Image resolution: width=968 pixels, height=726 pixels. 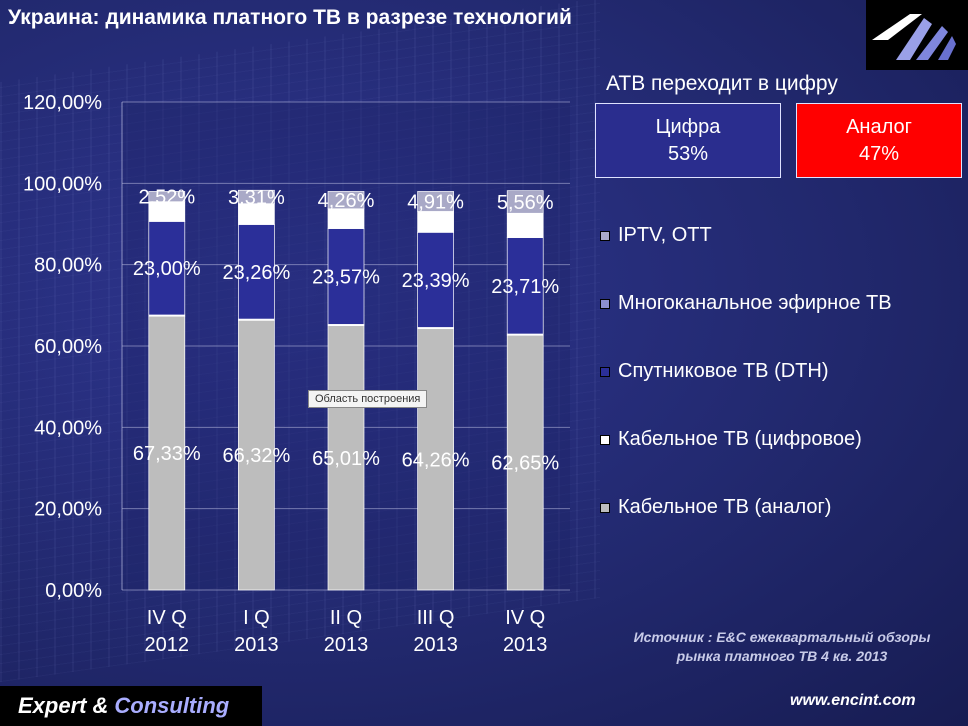 I want to click on legend-item-iptv: IPTV, OTT, so click(x=656, y=235).